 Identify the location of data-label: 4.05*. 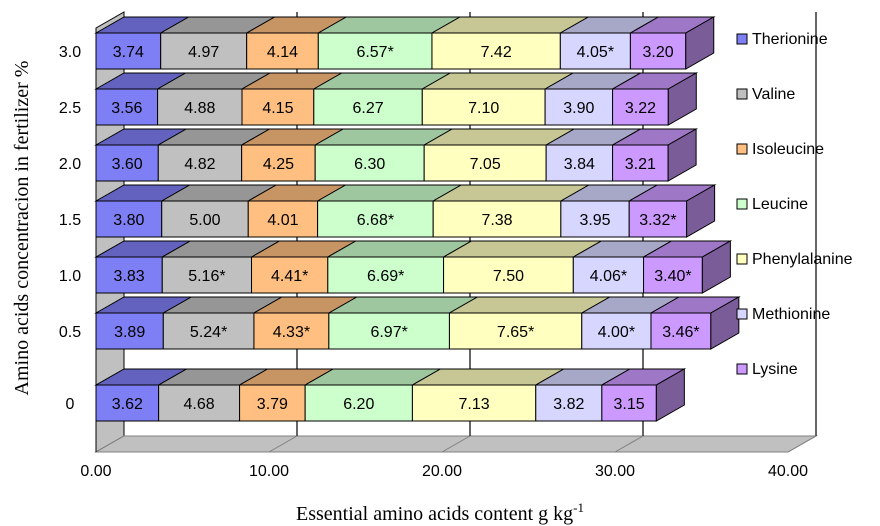
(595, 52).